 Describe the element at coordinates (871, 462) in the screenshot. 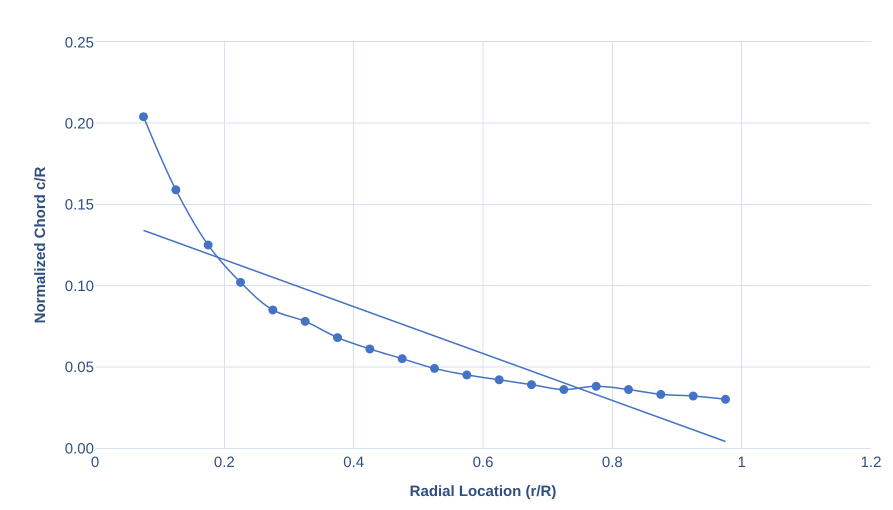

I see `x-tick-label: 1.2` at that location.